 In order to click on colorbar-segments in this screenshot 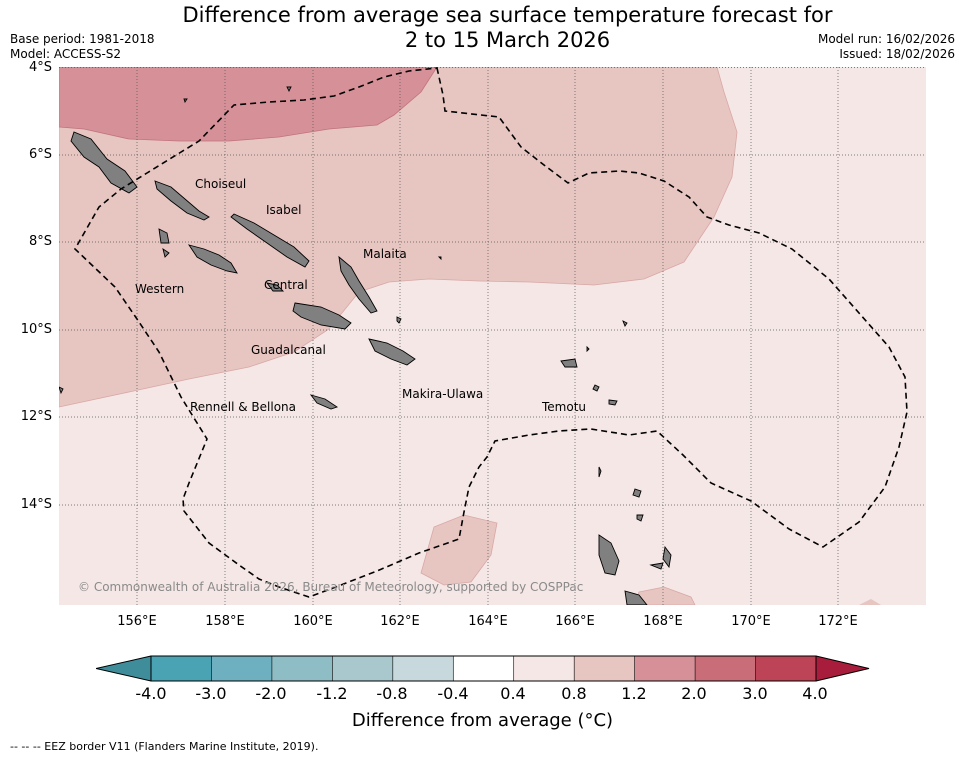, I will do `click(482, 668)`.